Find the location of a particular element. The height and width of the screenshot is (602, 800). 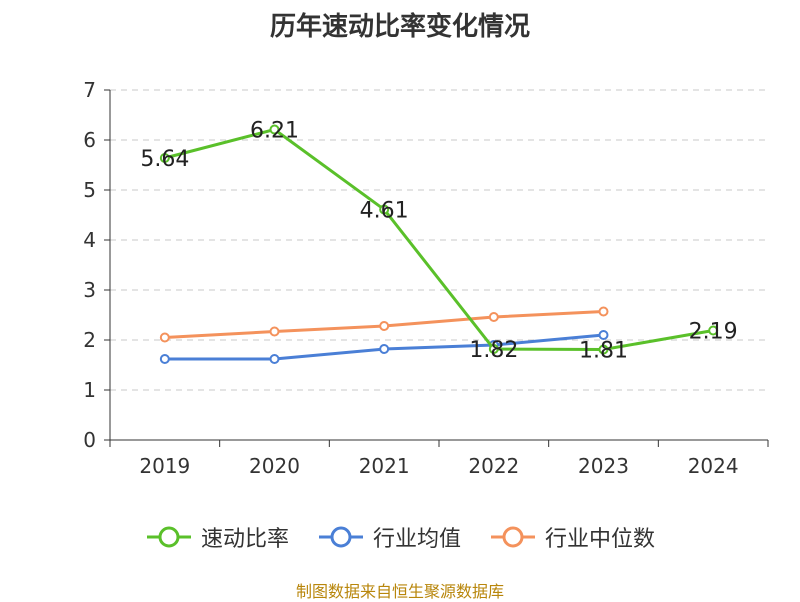

data-label: 6.21 is located at coordinates (274, 131).